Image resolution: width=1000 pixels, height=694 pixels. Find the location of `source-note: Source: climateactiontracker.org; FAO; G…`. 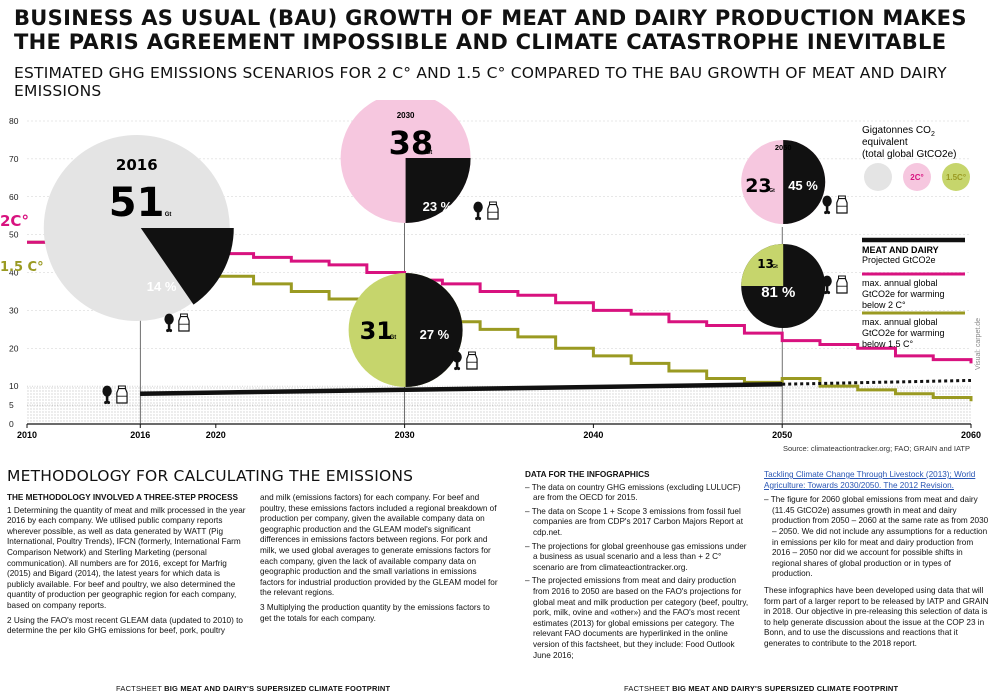

source-note: Source: climateactiontracker.org; FAO; G… is located at coordinates (876, 448).